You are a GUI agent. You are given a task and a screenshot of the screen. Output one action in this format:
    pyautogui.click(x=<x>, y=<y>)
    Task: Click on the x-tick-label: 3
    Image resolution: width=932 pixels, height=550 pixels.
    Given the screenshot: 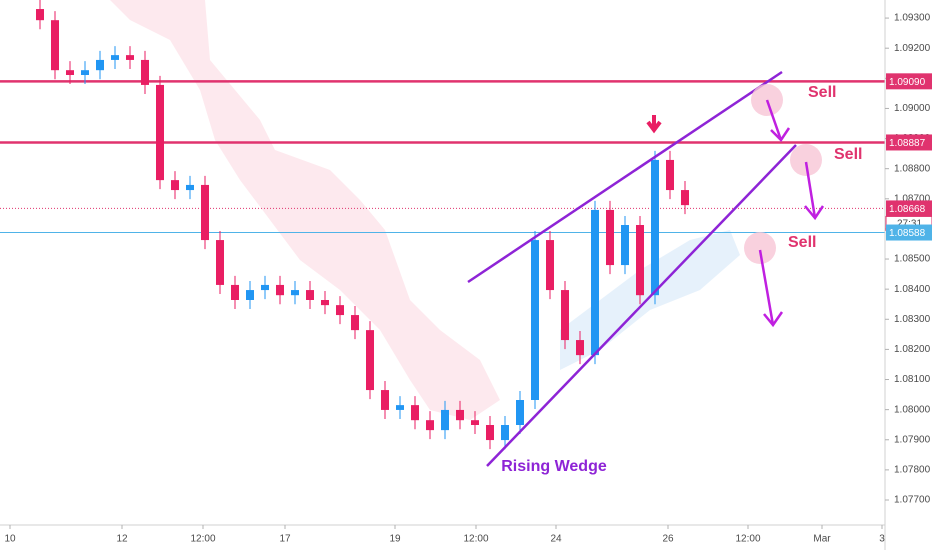 What is the action you would take?
    pyautogui.click(x=882, y=539)
    